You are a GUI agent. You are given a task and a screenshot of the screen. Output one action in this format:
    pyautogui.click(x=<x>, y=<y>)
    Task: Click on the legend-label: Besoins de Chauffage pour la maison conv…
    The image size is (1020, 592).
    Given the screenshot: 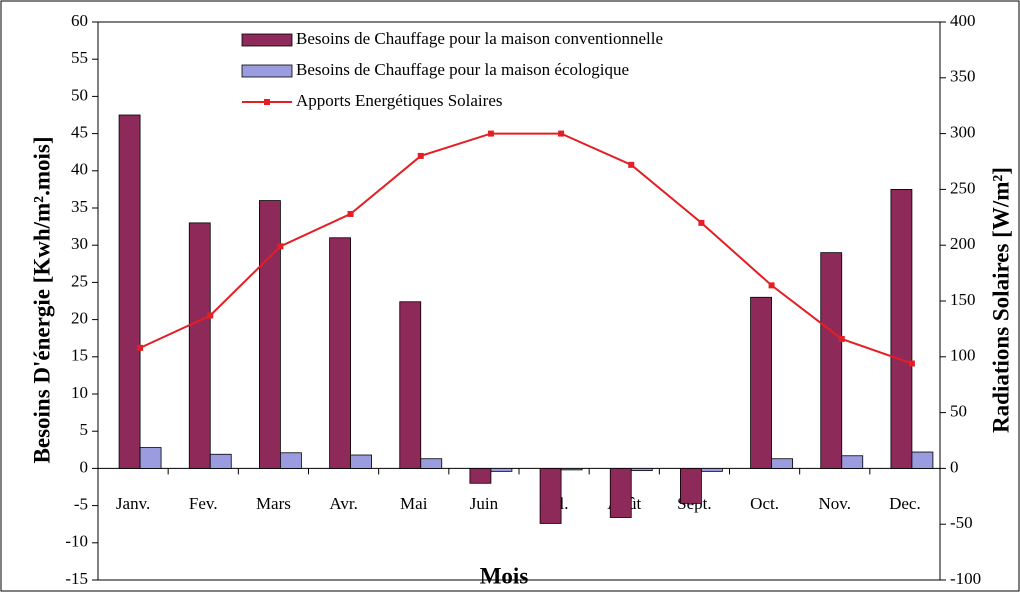 What is the action you would take?
    pyautogui.click(x=479, y=38)
    